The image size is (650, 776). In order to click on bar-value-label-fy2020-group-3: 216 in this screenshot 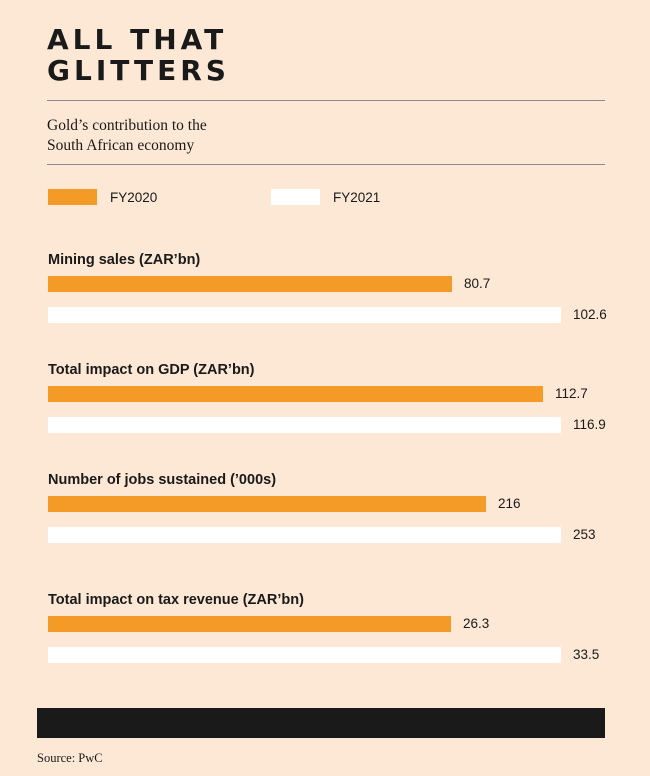, I will do `click(509, 503)`.